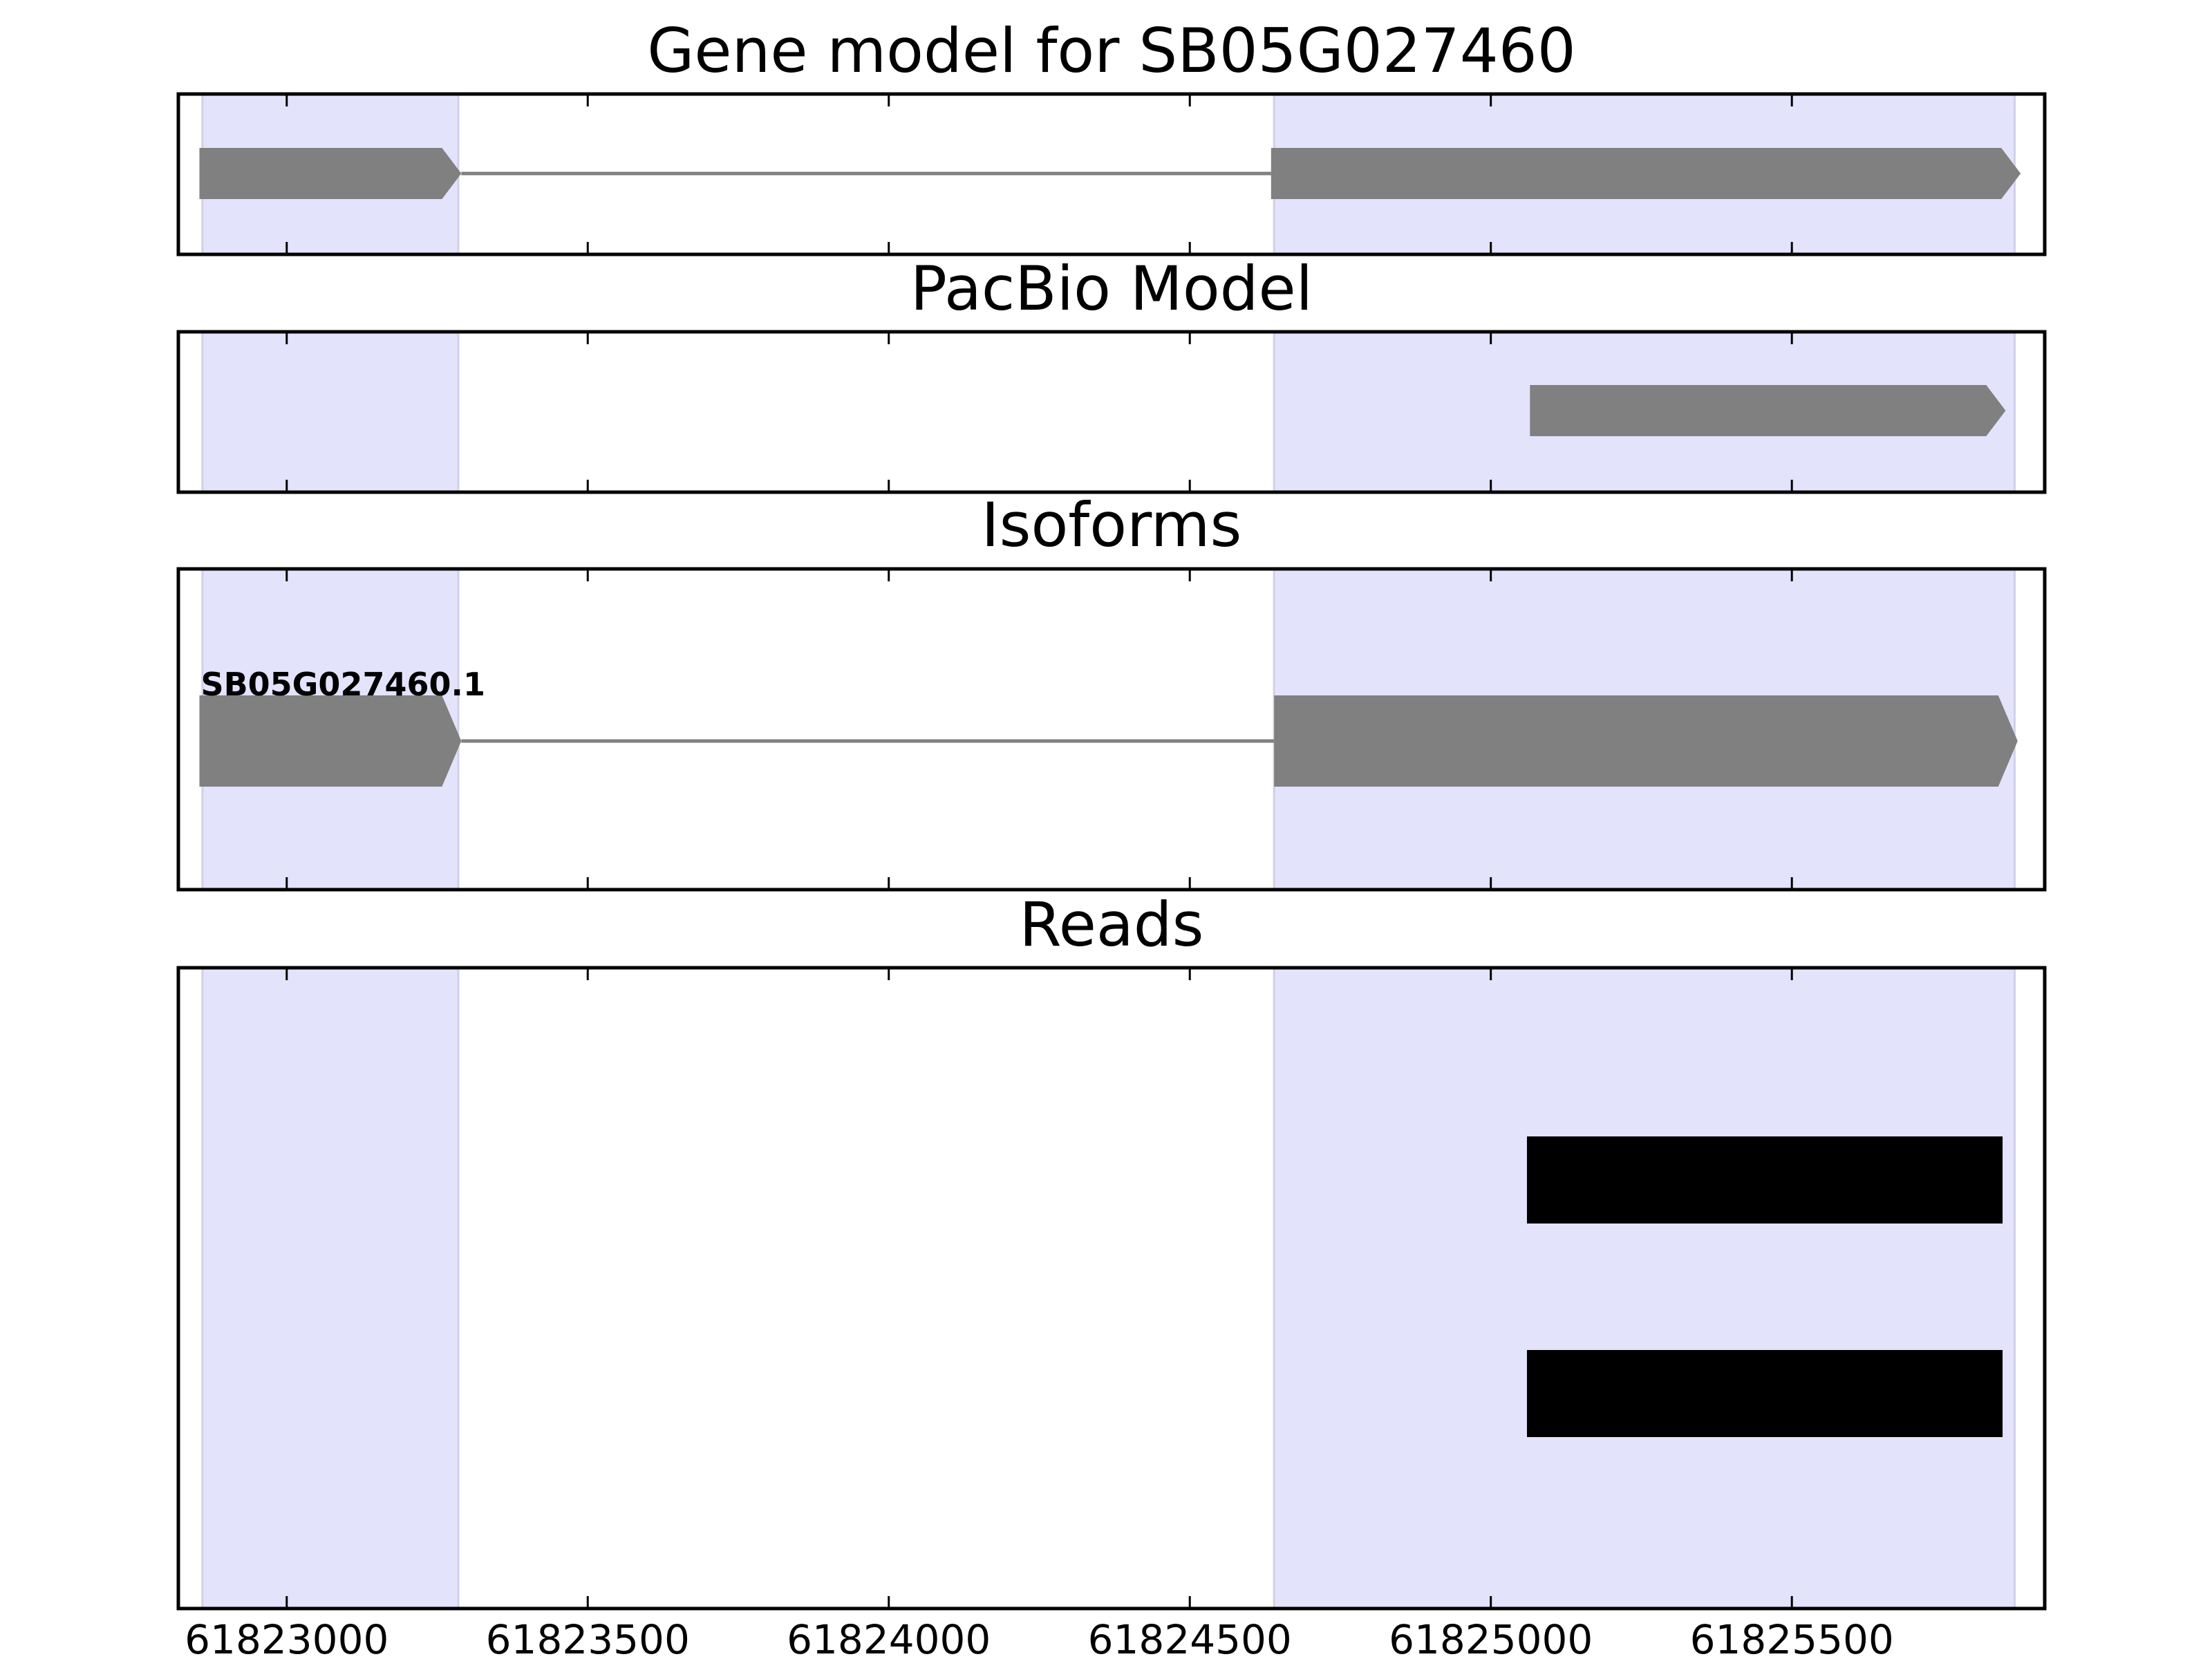 The height and width of the screenshot is (1659, 2212). I want to click on panel-title-2: PacBio Model, so click(1111, 289).